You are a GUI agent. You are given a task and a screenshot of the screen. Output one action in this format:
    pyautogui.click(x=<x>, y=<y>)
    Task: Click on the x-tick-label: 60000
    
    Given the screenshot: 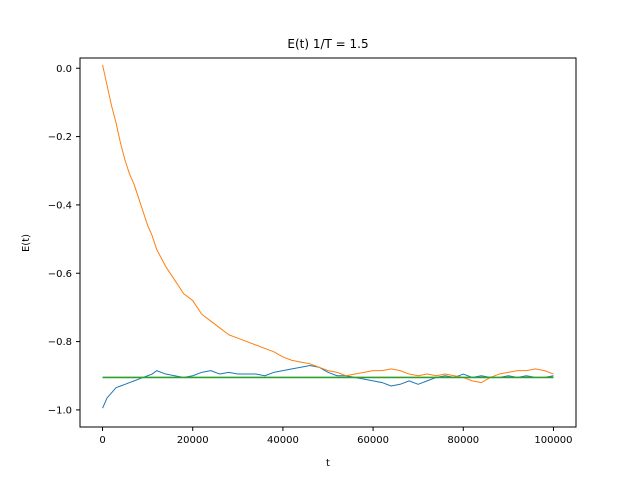 What is the action you would take?
    pyautogui.click(x=373, y=440)
    